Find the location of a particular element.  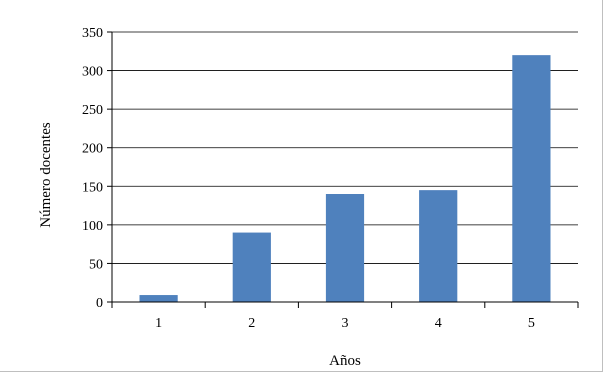

y-tick-label: 100 is located at coordinates (92, 226).